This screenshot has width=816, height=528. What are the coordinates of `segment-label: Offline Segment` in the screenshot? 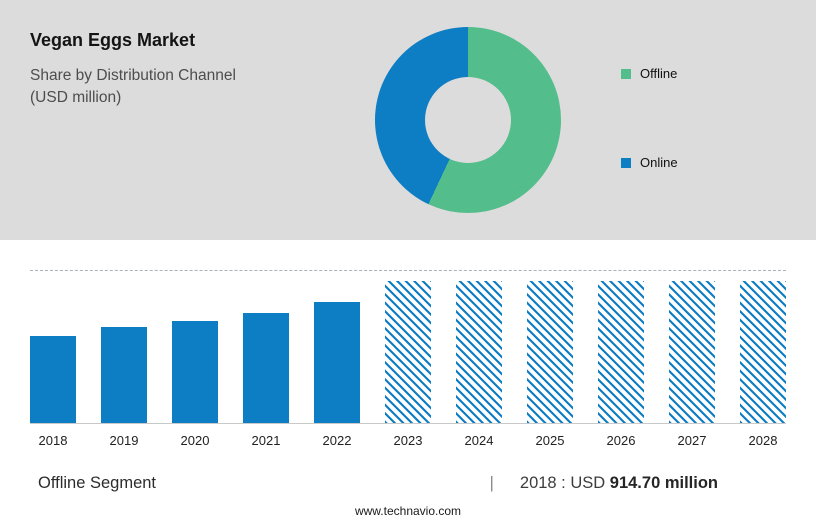 It's located at (97, 483).